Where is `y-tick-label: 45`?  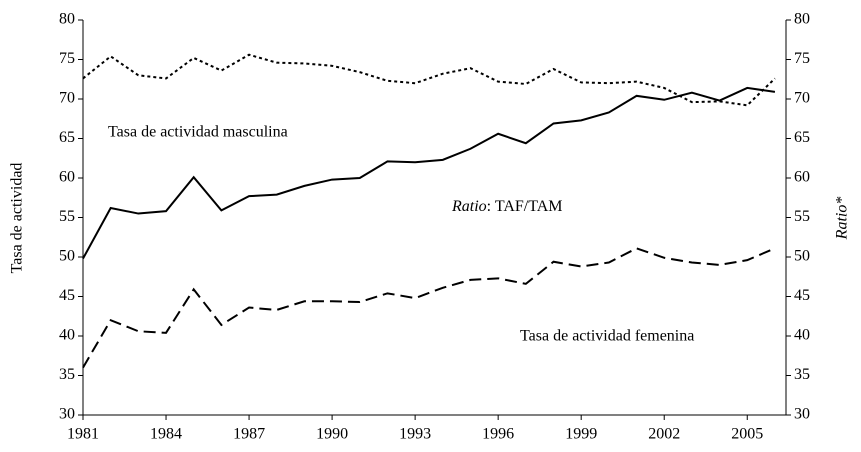
y-tick-label: 45 is located at coordinates (67, 295).